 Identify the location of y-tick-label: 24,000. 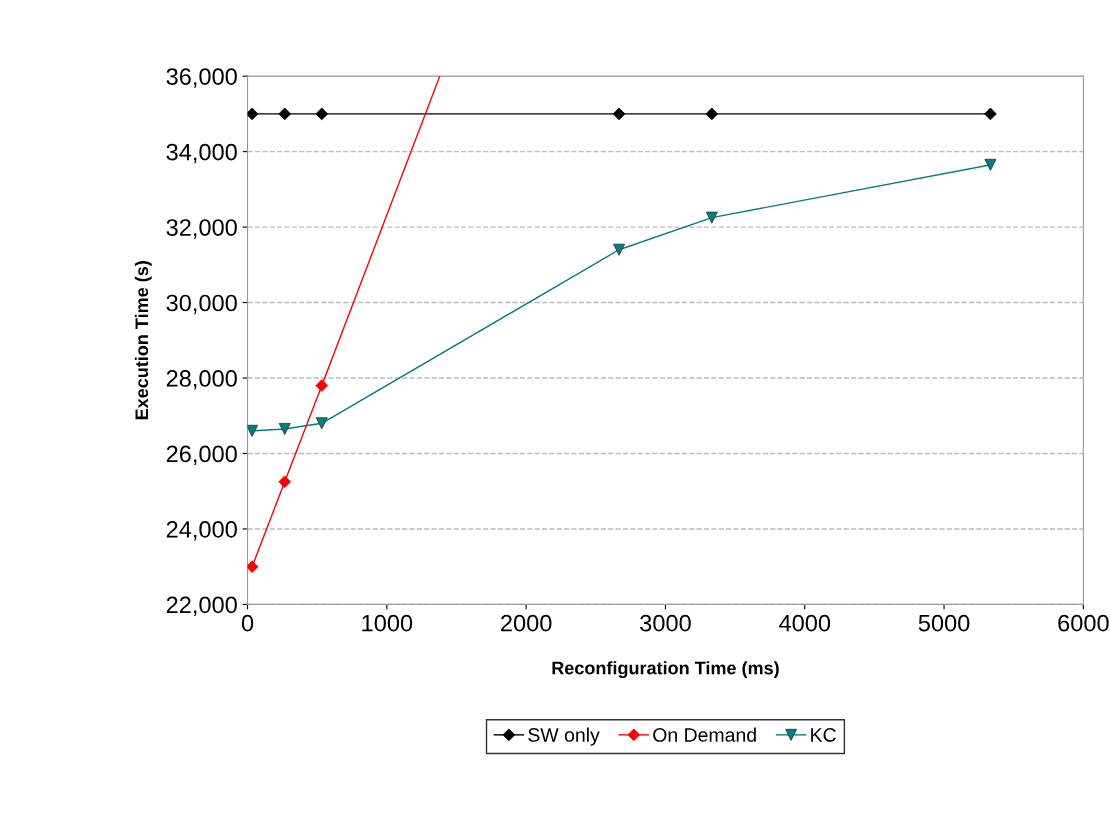
(201, 531).